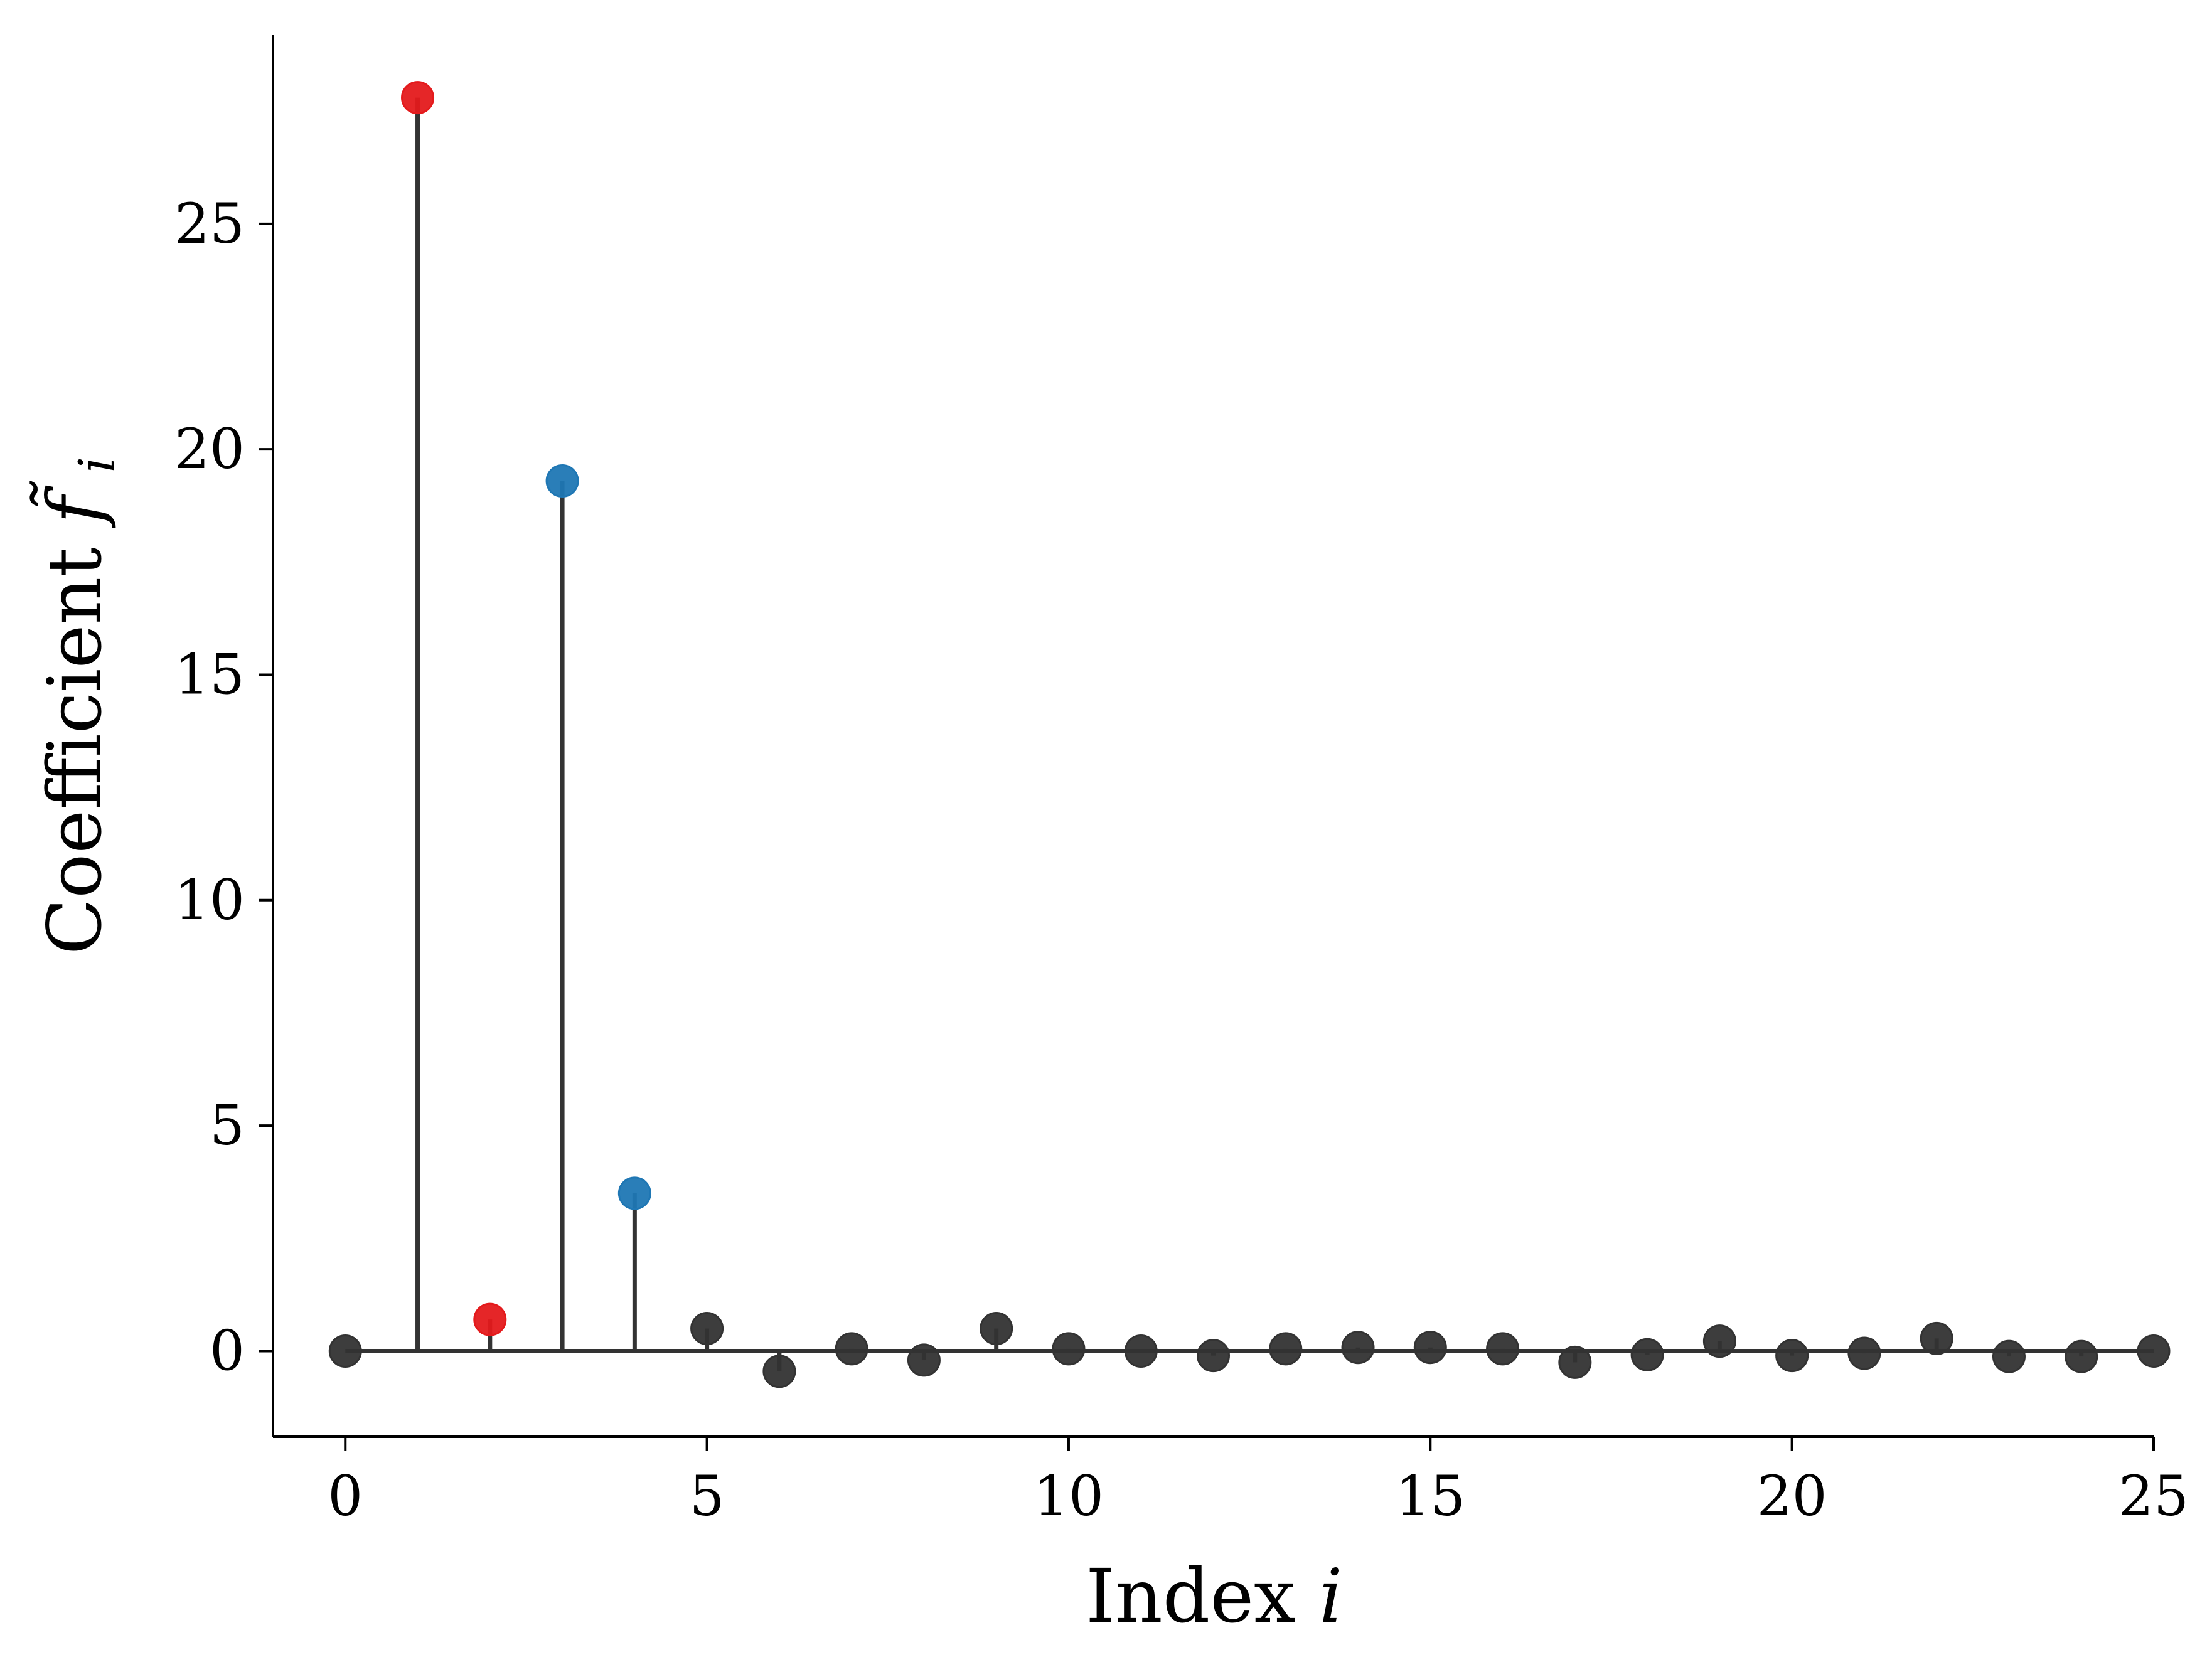 Image resolution: width=2212 pixels, height=1672 pixels. I want to click on y-tick-label: 0, so click(228, 1350).